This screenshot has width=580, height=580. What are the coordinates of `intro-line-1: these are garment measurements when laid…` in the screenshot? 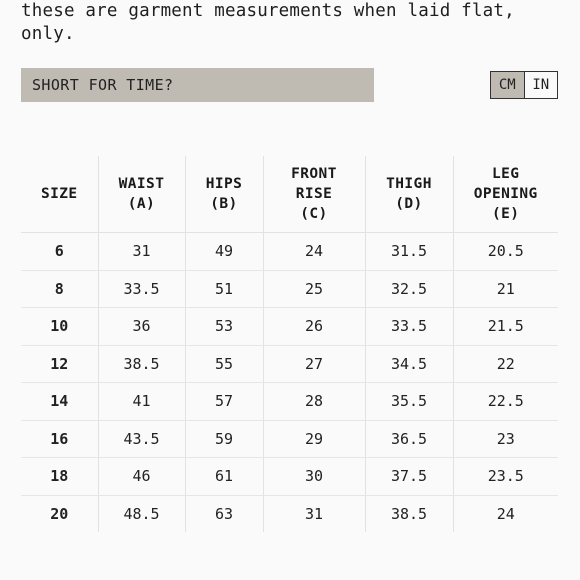 It's located at (268, 11).